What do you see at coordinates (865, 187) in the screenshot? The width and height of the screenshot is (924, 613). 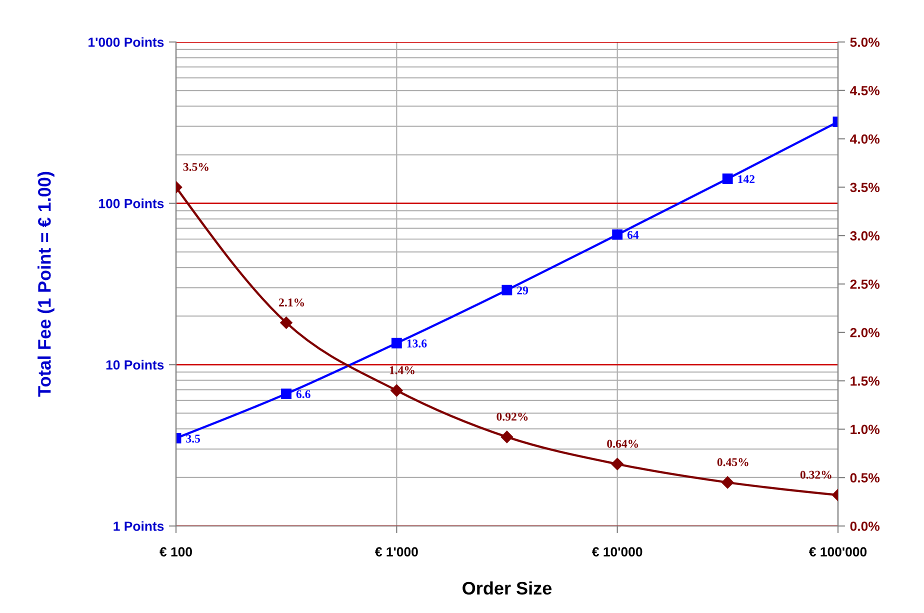 I see `y2-tick-label: 3.5%` at bounding box center [865, 187].